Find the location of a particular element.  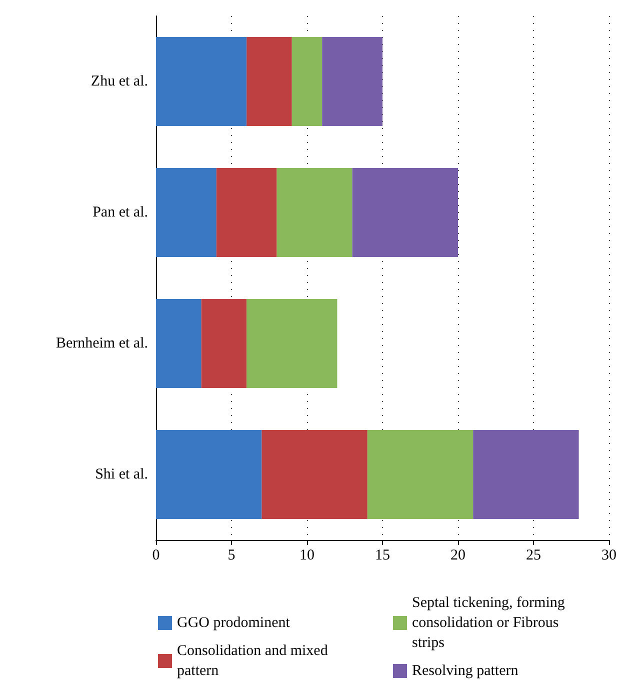

x-tick-label: 15 is located at coordinates (382, 556).